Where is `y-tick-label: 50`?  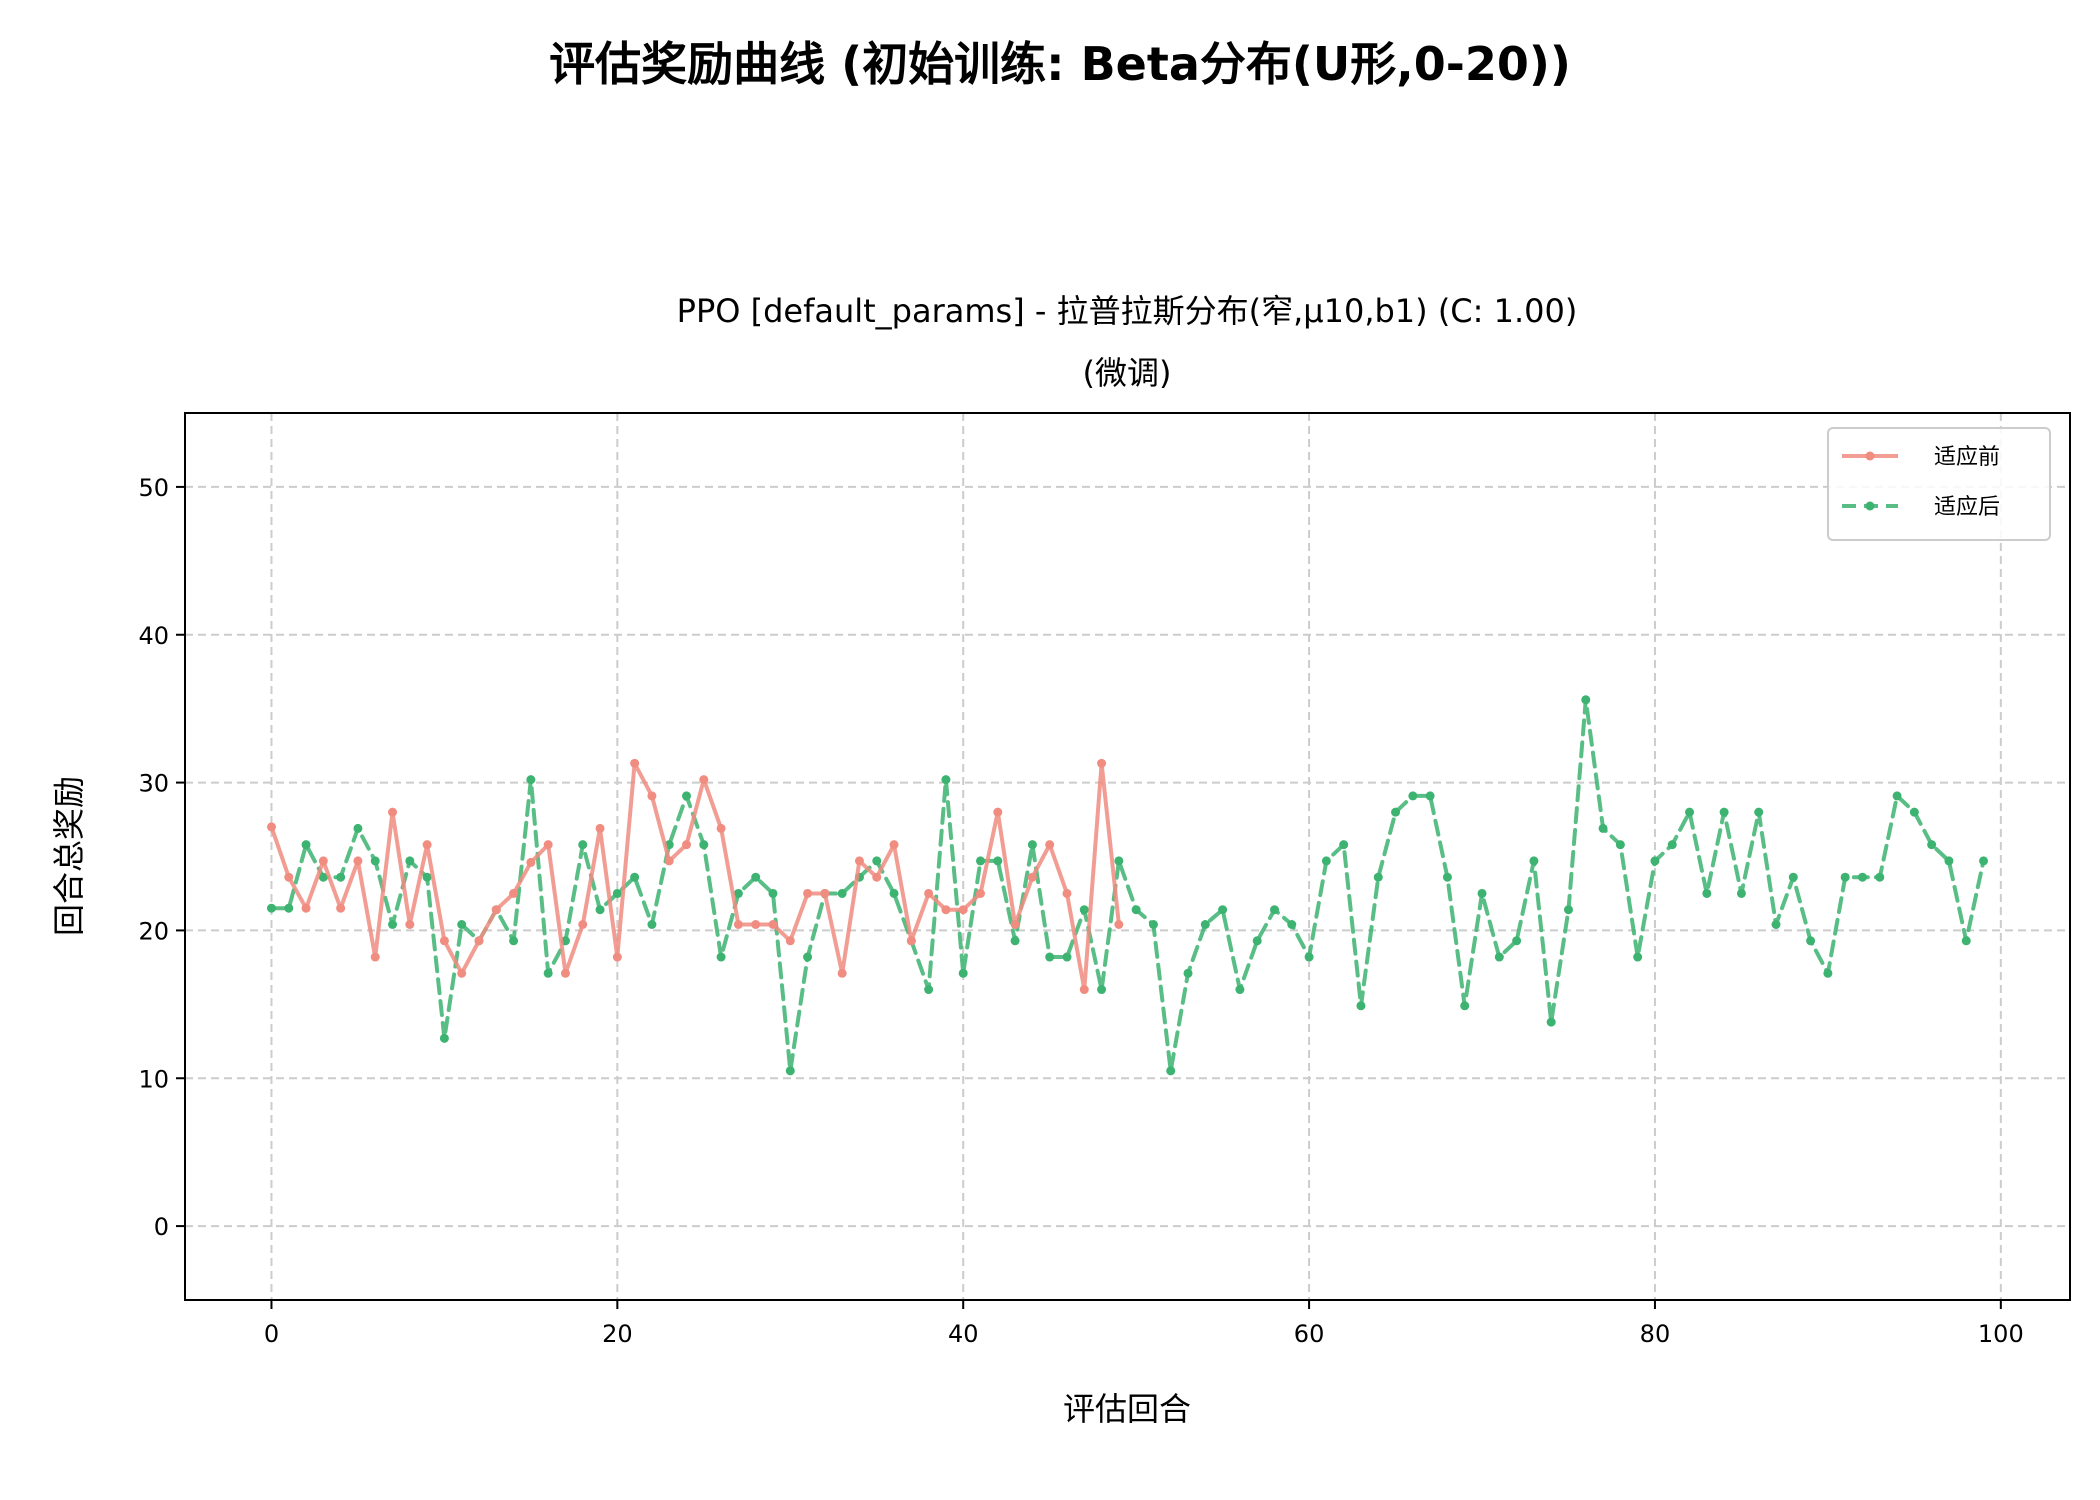
y-tick-label: 50 is located at coordinates (153, 488).